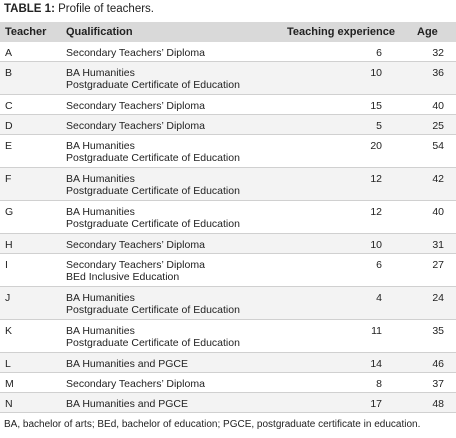 This screenshot has width=456, height=438. Describe the element at coordinates (9, 146) in the screenshot. I see `teacher-cell: E` at that location.